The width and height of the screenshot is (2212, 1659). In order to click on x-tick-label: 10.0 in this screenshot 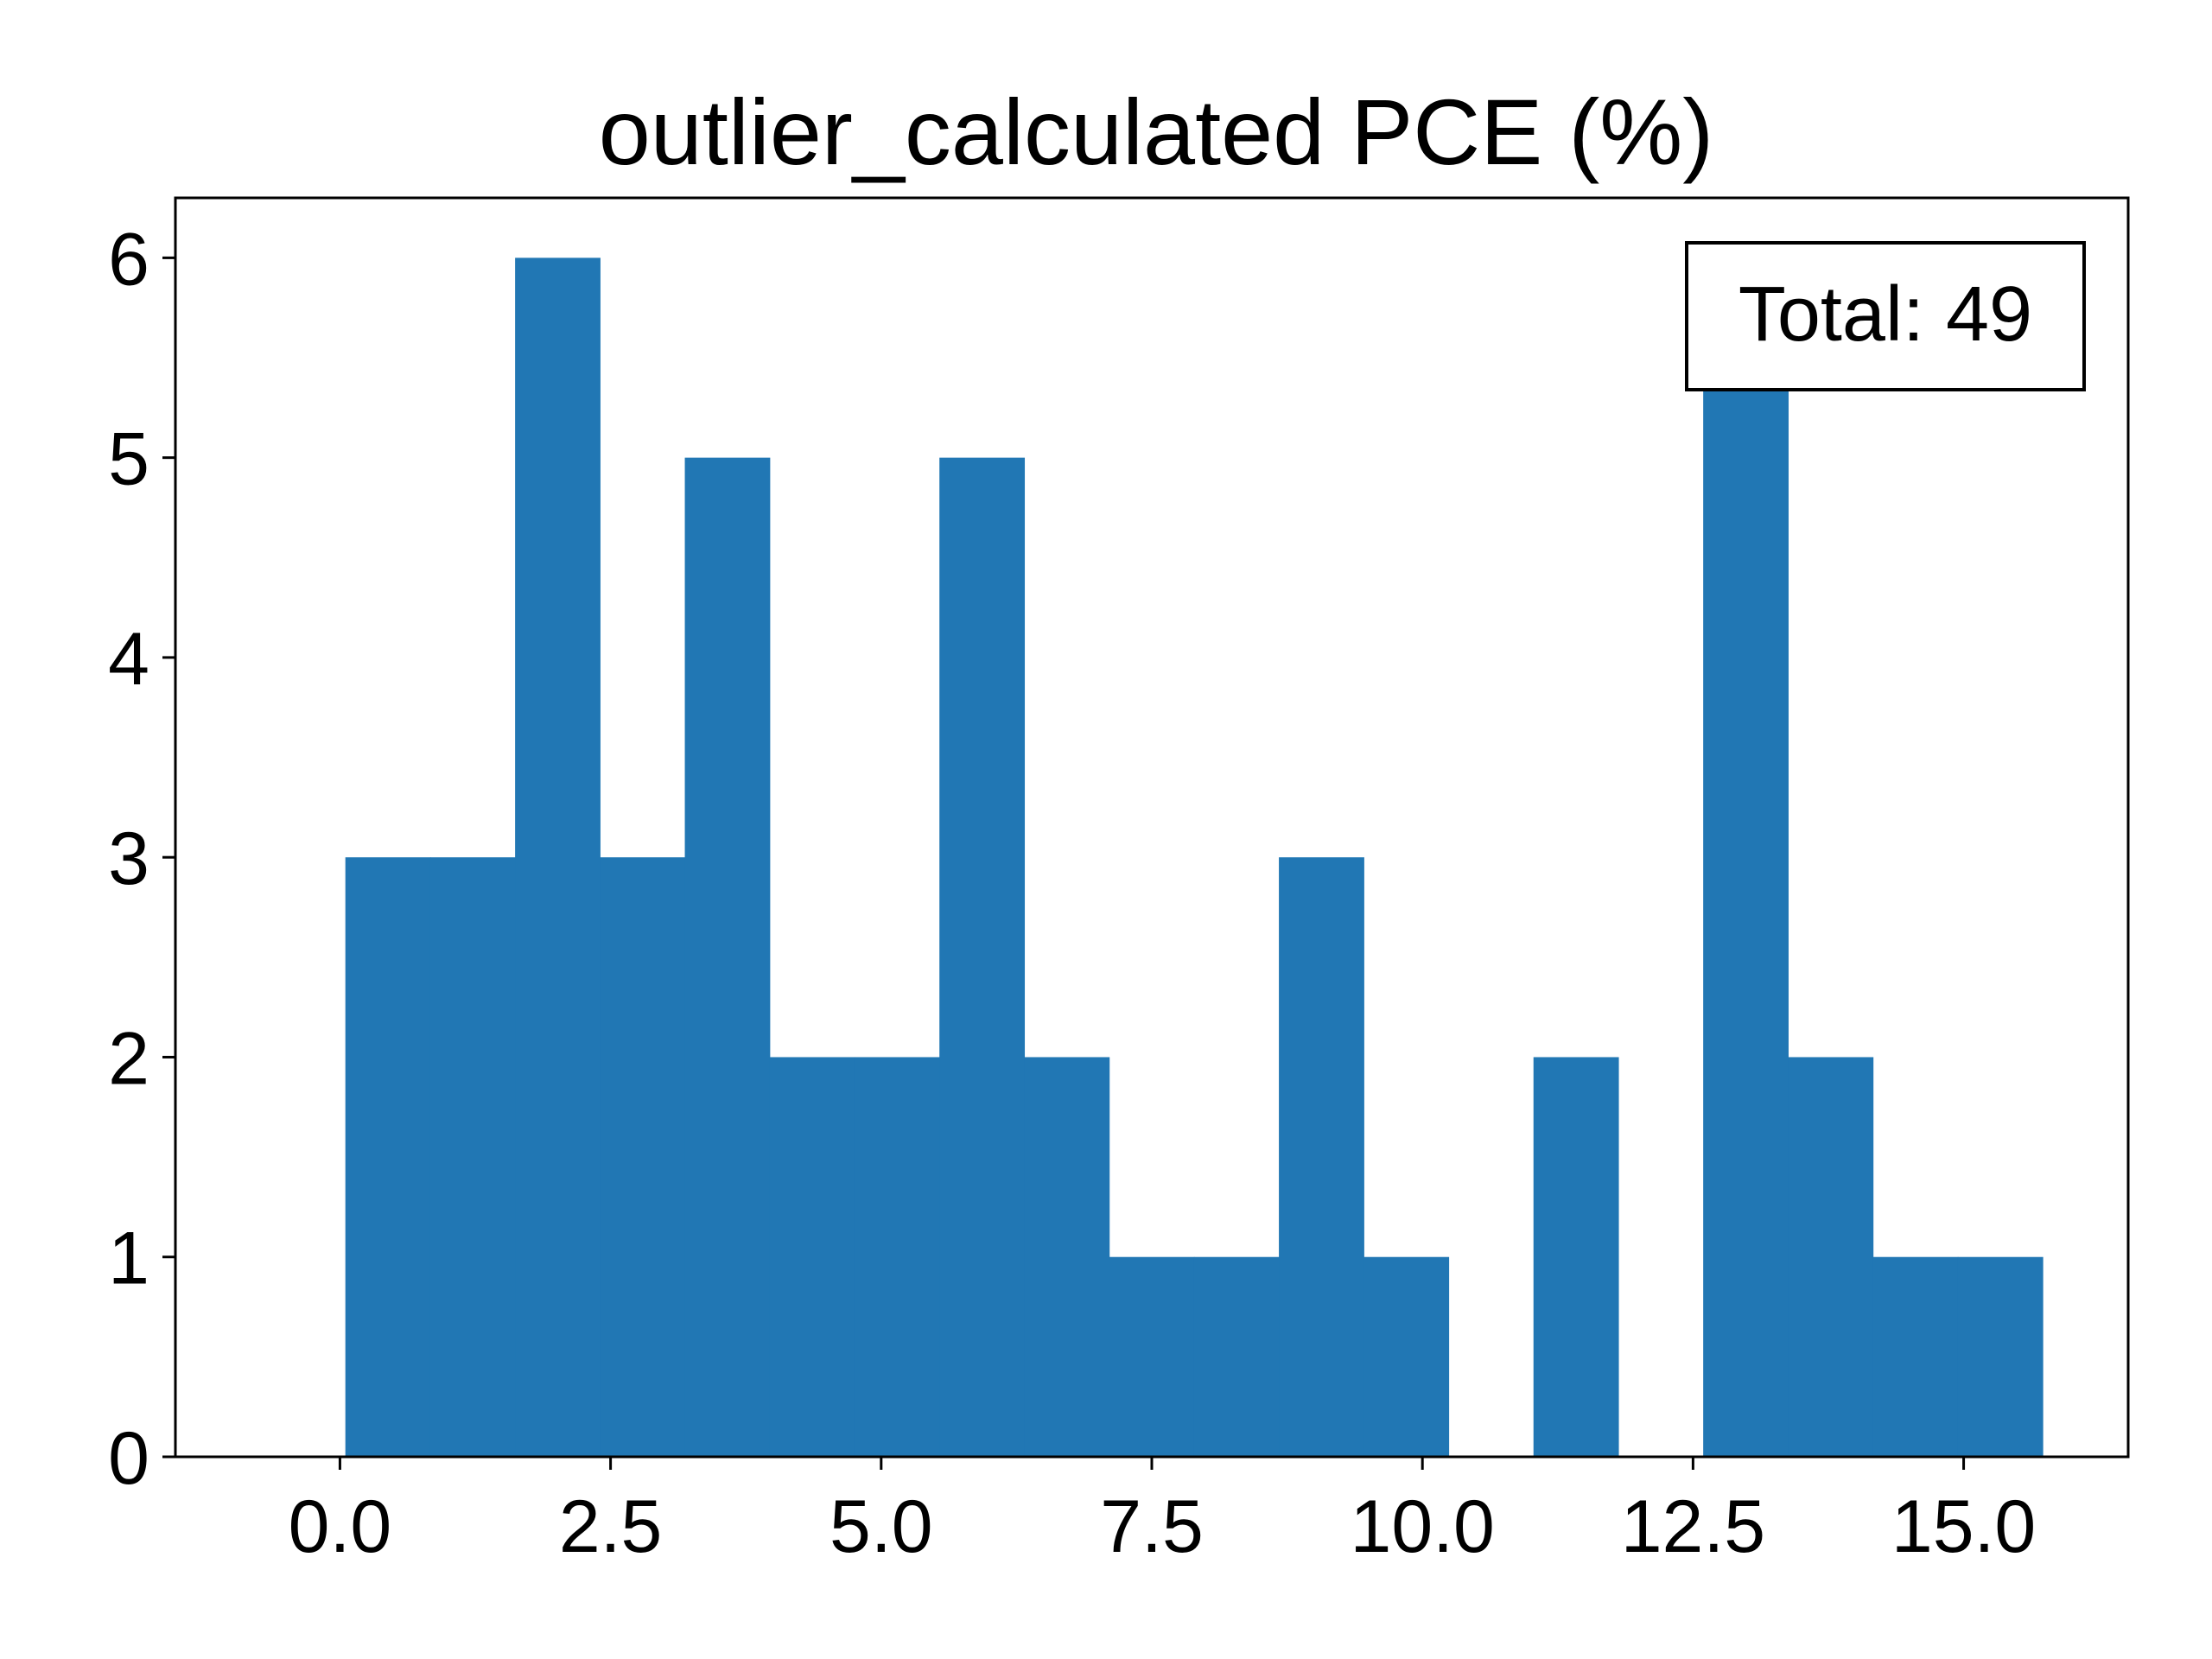, I will do `click(1422, 1526)`.